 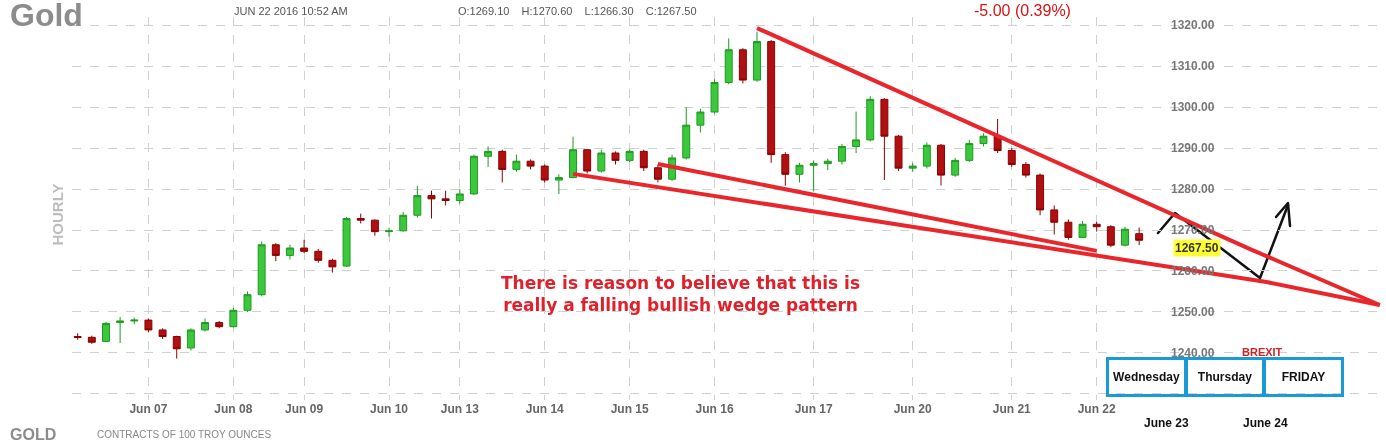 I want to click on y-tick-label: 1250.00, so click(x=1193, y=312).